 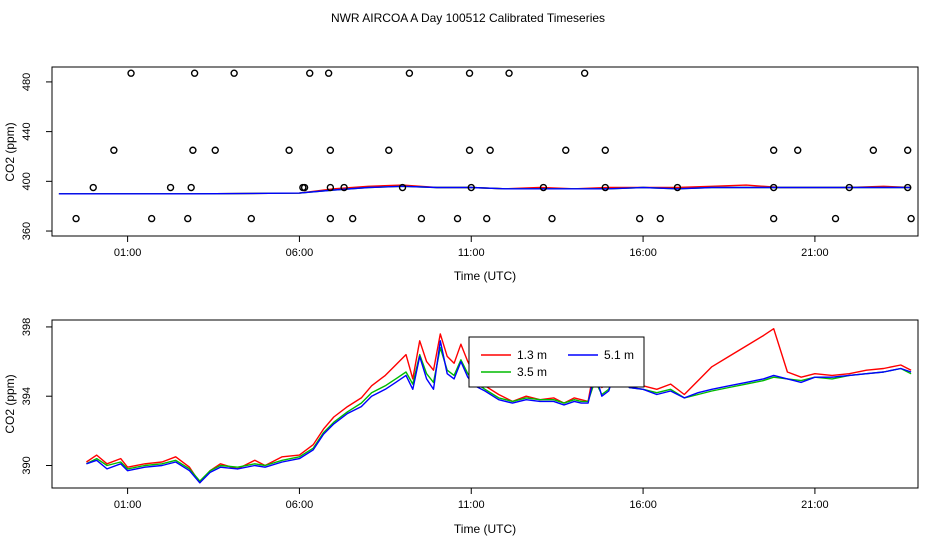 What do you see at coordinates (27, 465) in the screenshot?
I see `y-tick-label: 390` at bounding box center [27, 465].